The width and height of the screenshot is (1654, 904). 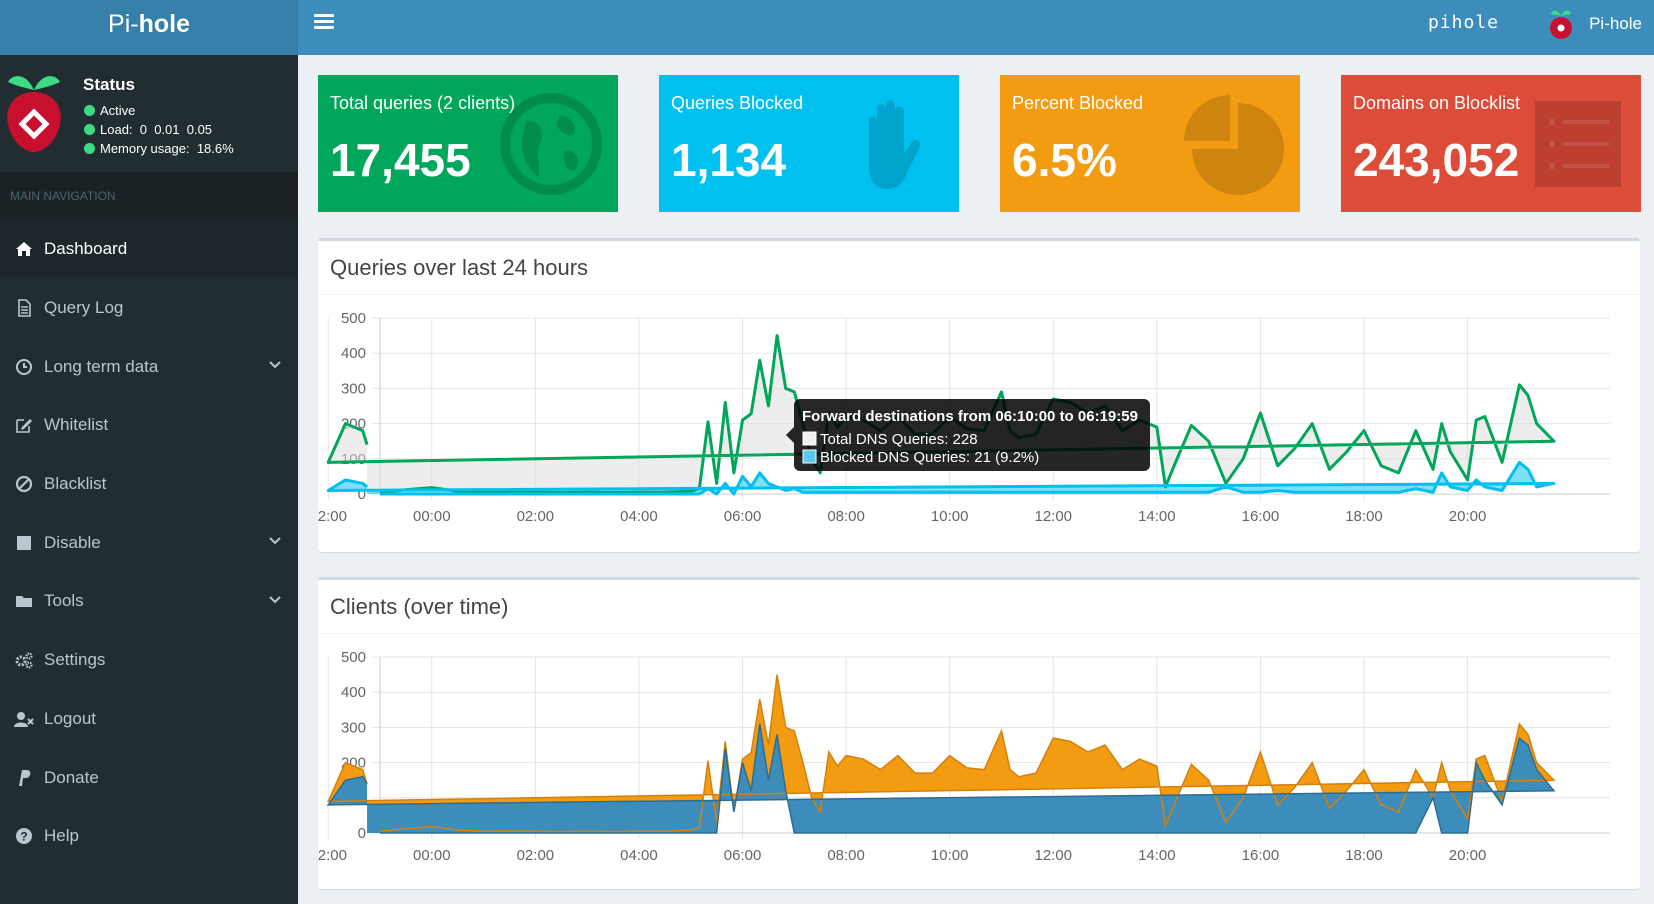 What do you see at coordinates (24, 660) in the screenshot?
I see `cogs-icon` at bounding box center [24, 660].